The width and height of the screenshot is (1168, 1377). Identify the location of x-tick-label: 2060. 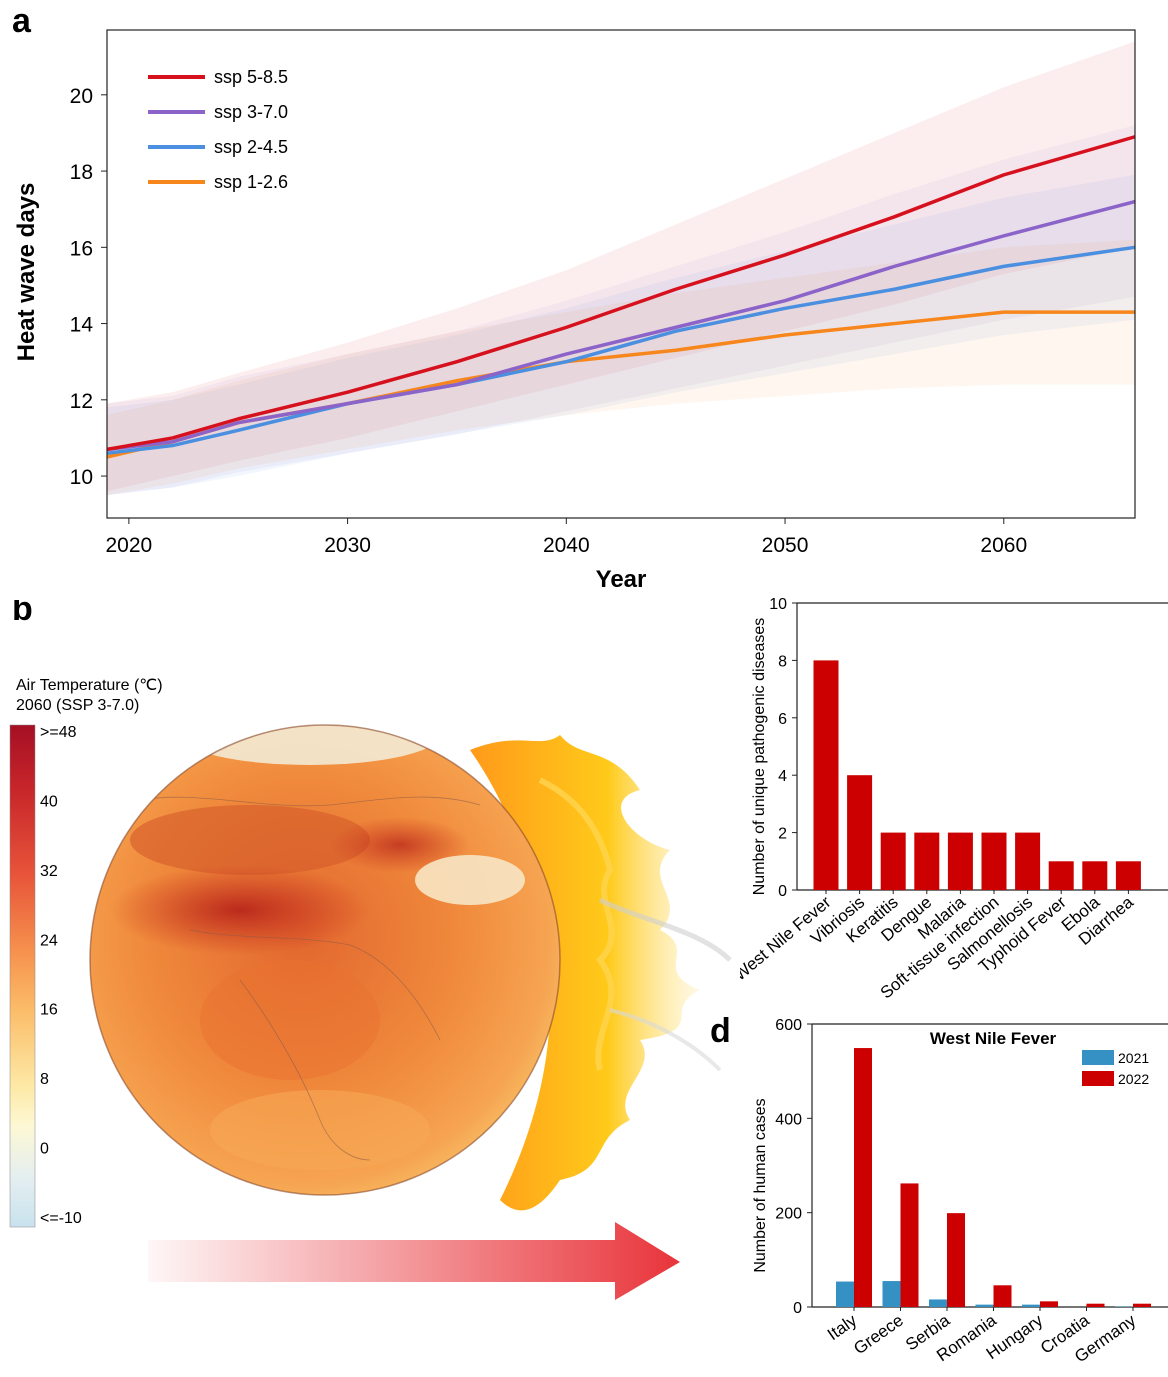
(1003, 545).